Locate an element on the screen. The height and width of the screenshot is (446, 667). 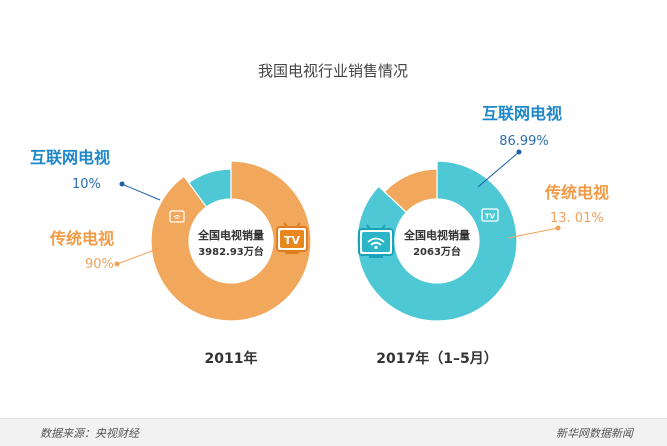
chart-caption: 2011年 is located at coordinates (231, 358).